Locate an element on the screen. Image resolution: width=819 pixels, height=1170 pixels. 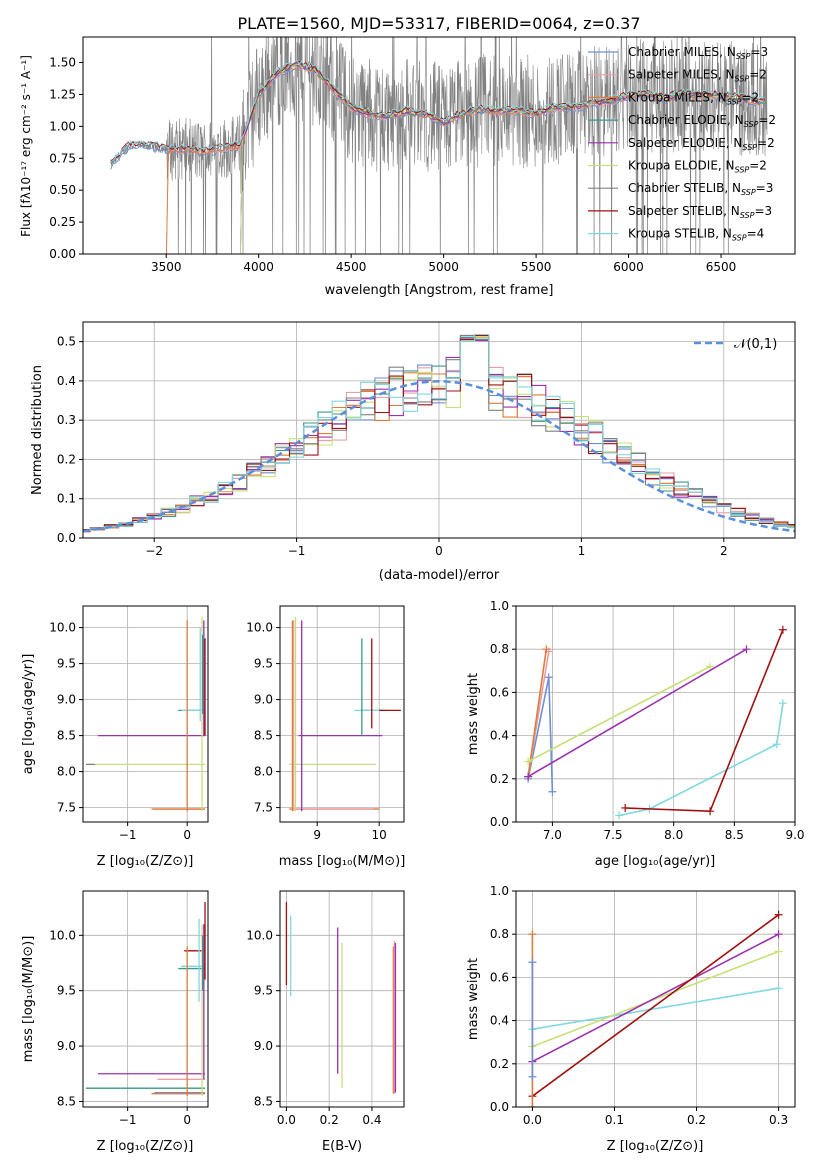
p-wz-ytick-label: 0.6 is located at coordinates (499, 977).